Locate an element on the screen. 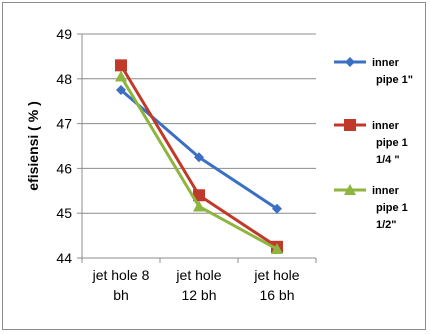 The width and height of the screenshot is (430, 334). y-tick-label: 45 is located at coordinates (64, 213).